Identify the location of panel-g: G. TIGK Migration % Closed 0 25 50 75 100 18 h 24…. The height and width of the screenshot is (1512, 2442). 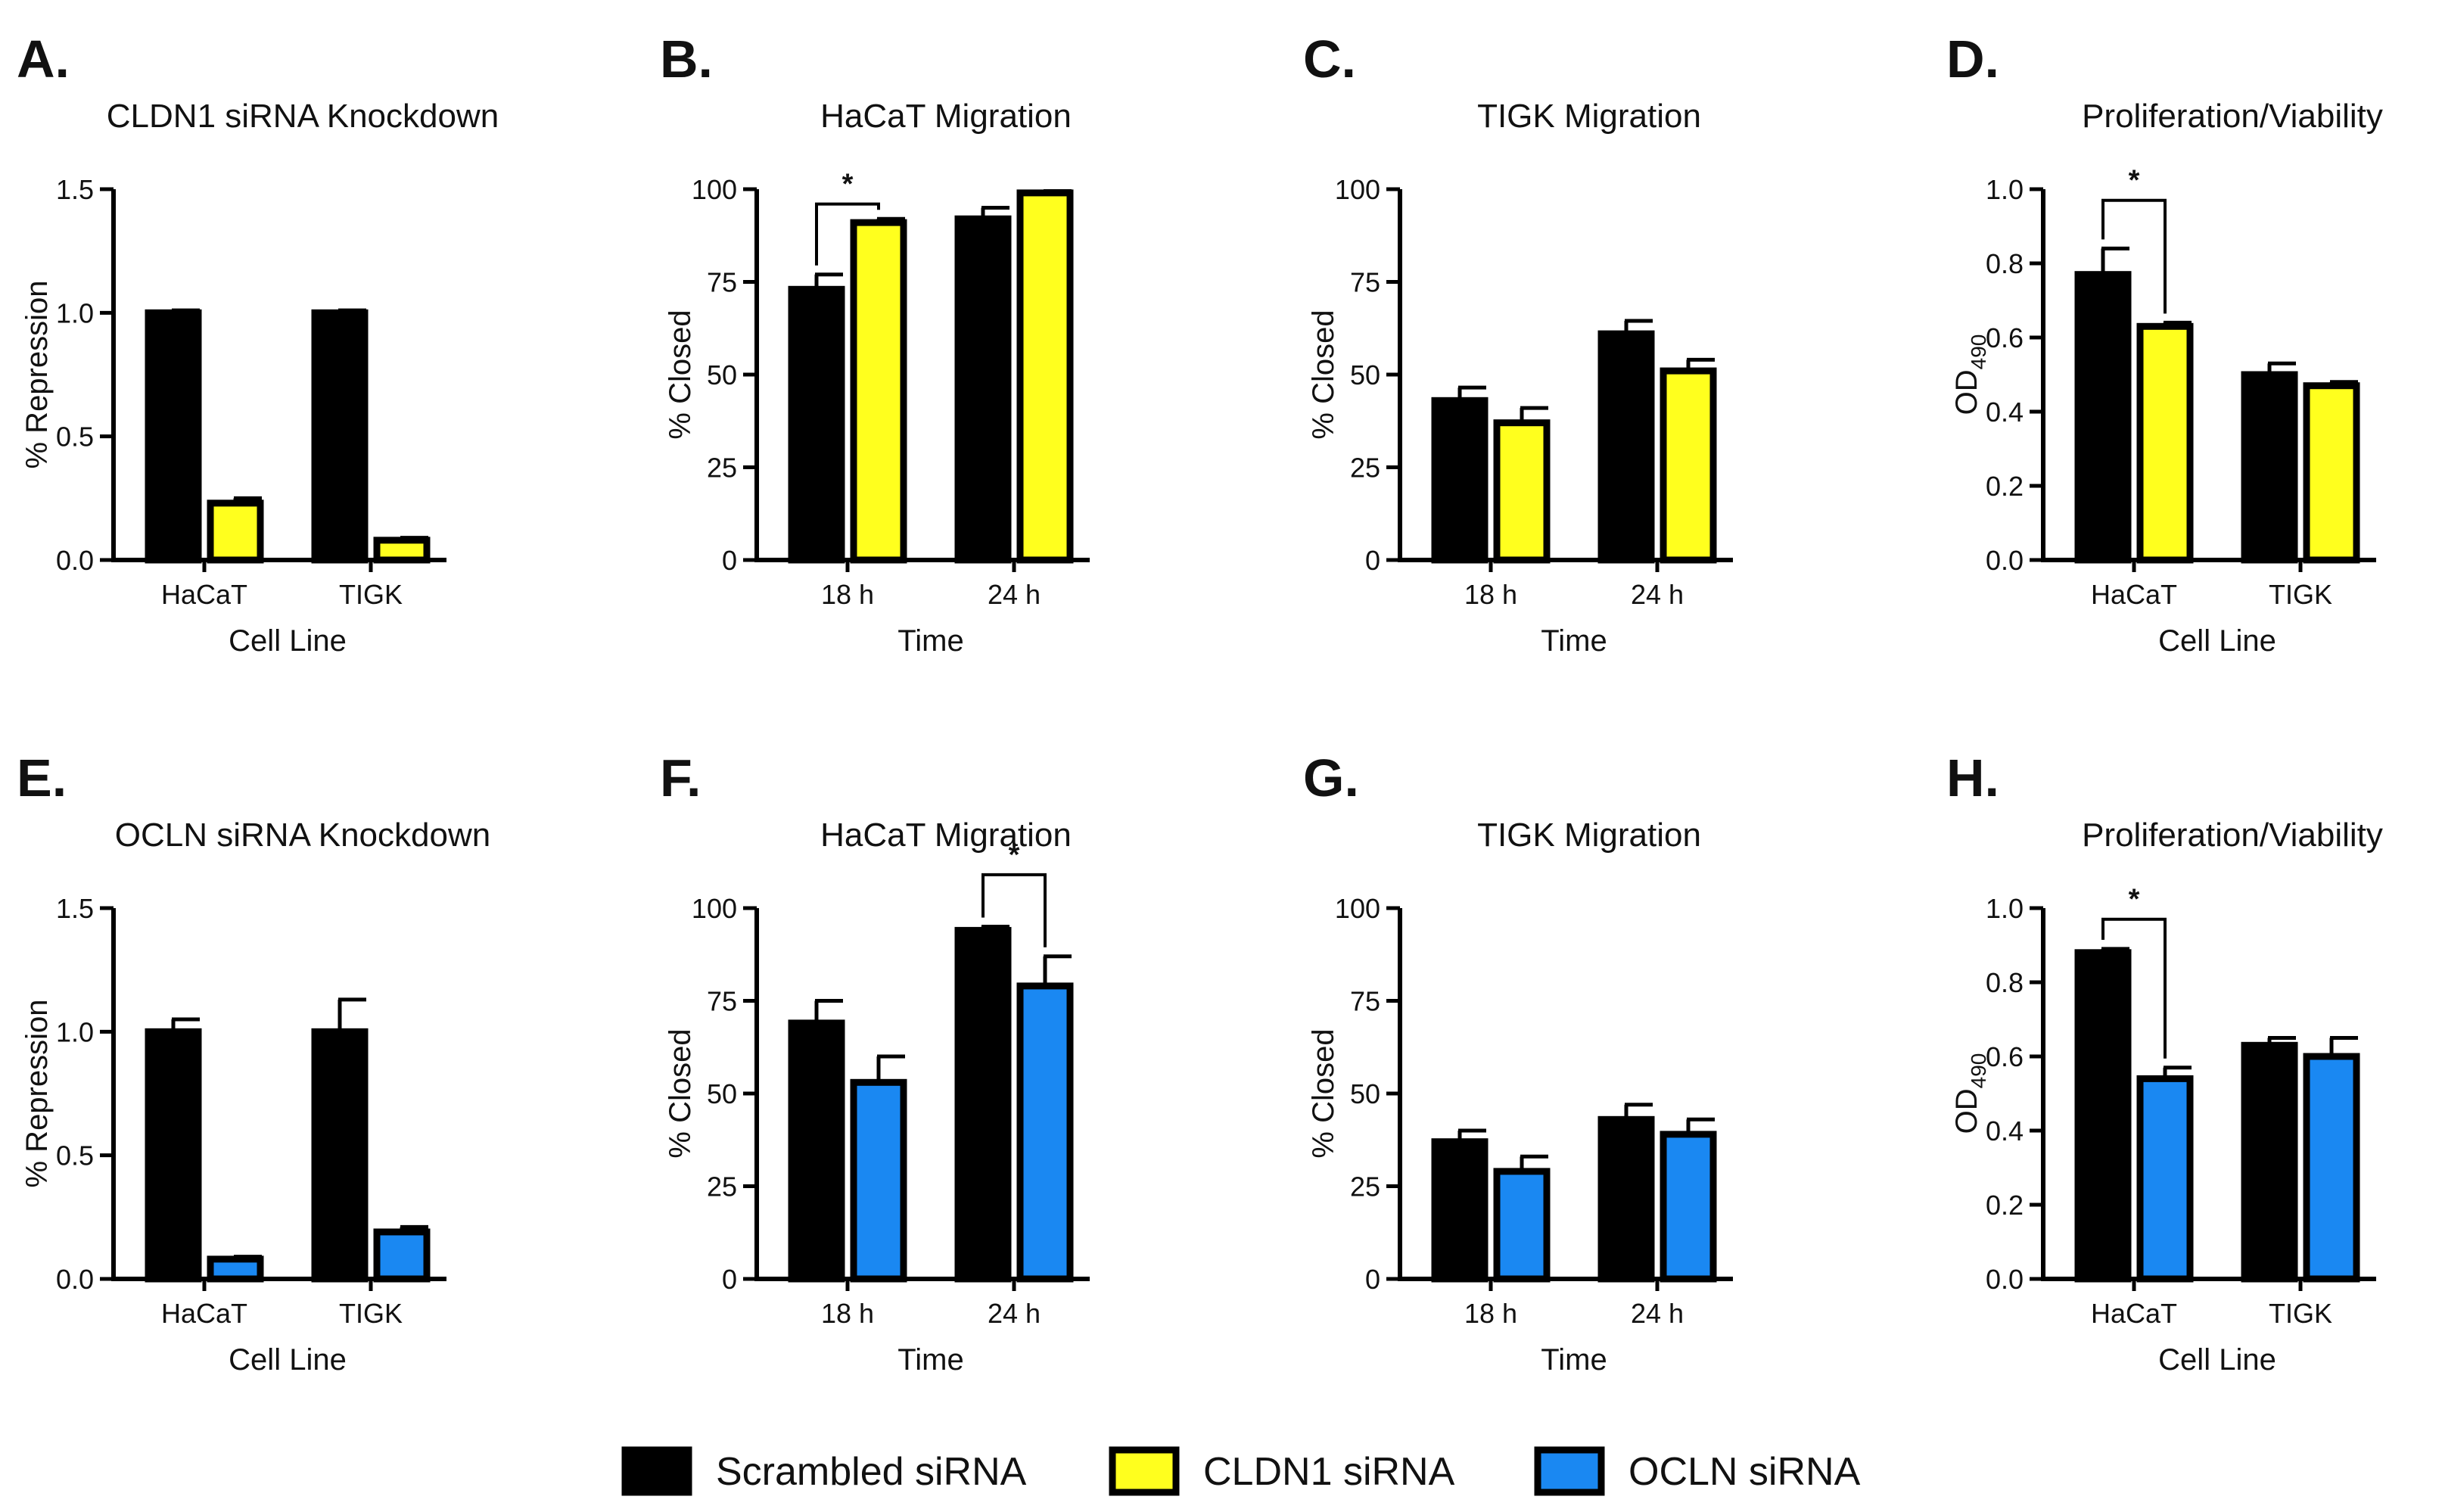
(1518, 1062).